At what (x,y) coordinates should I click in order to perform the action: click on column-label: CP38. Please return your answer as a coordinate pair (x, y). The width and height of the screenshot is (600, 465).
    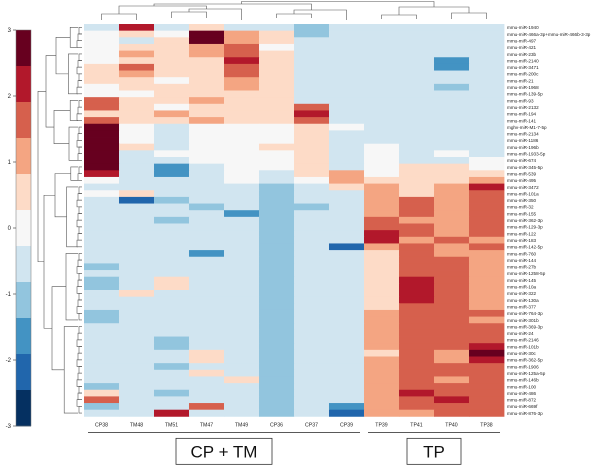
    Looking at the image, I should click on (101, 425).